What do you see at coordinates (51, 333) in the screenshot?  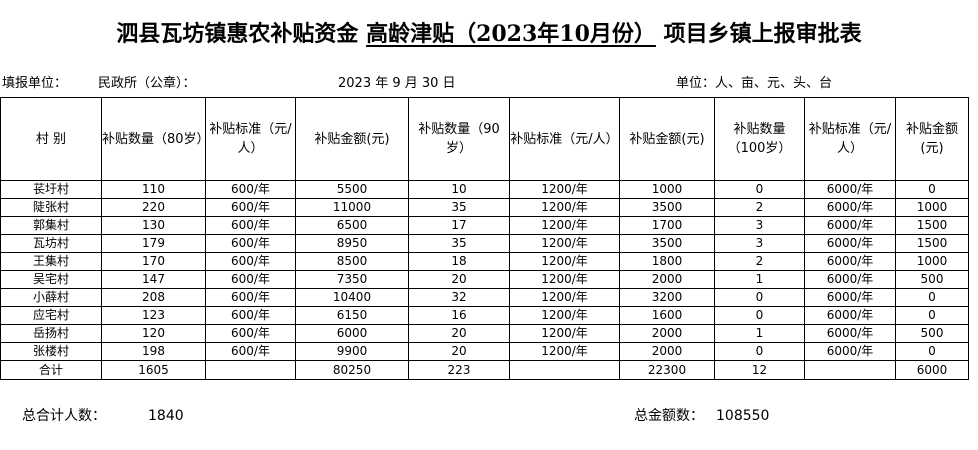 I see `village-name-cell: 岳扬村` at bounding box center [51, 333].